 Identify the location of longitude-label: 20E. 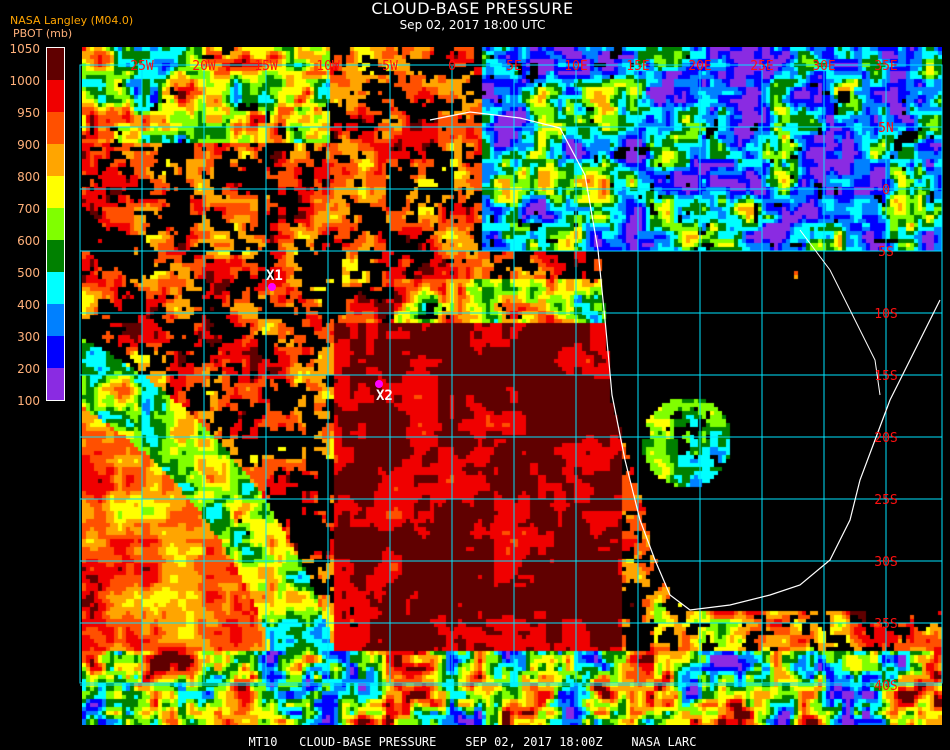
(699, 66).